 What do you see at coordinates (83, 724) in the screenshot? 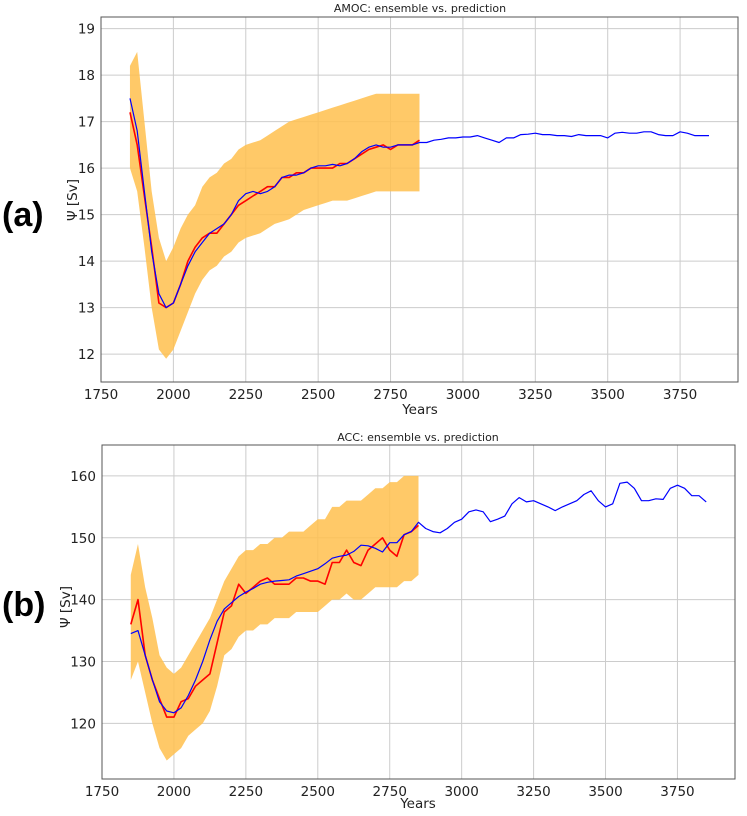
I see `y-tick-label: 120` at bounding box center [83, 724].